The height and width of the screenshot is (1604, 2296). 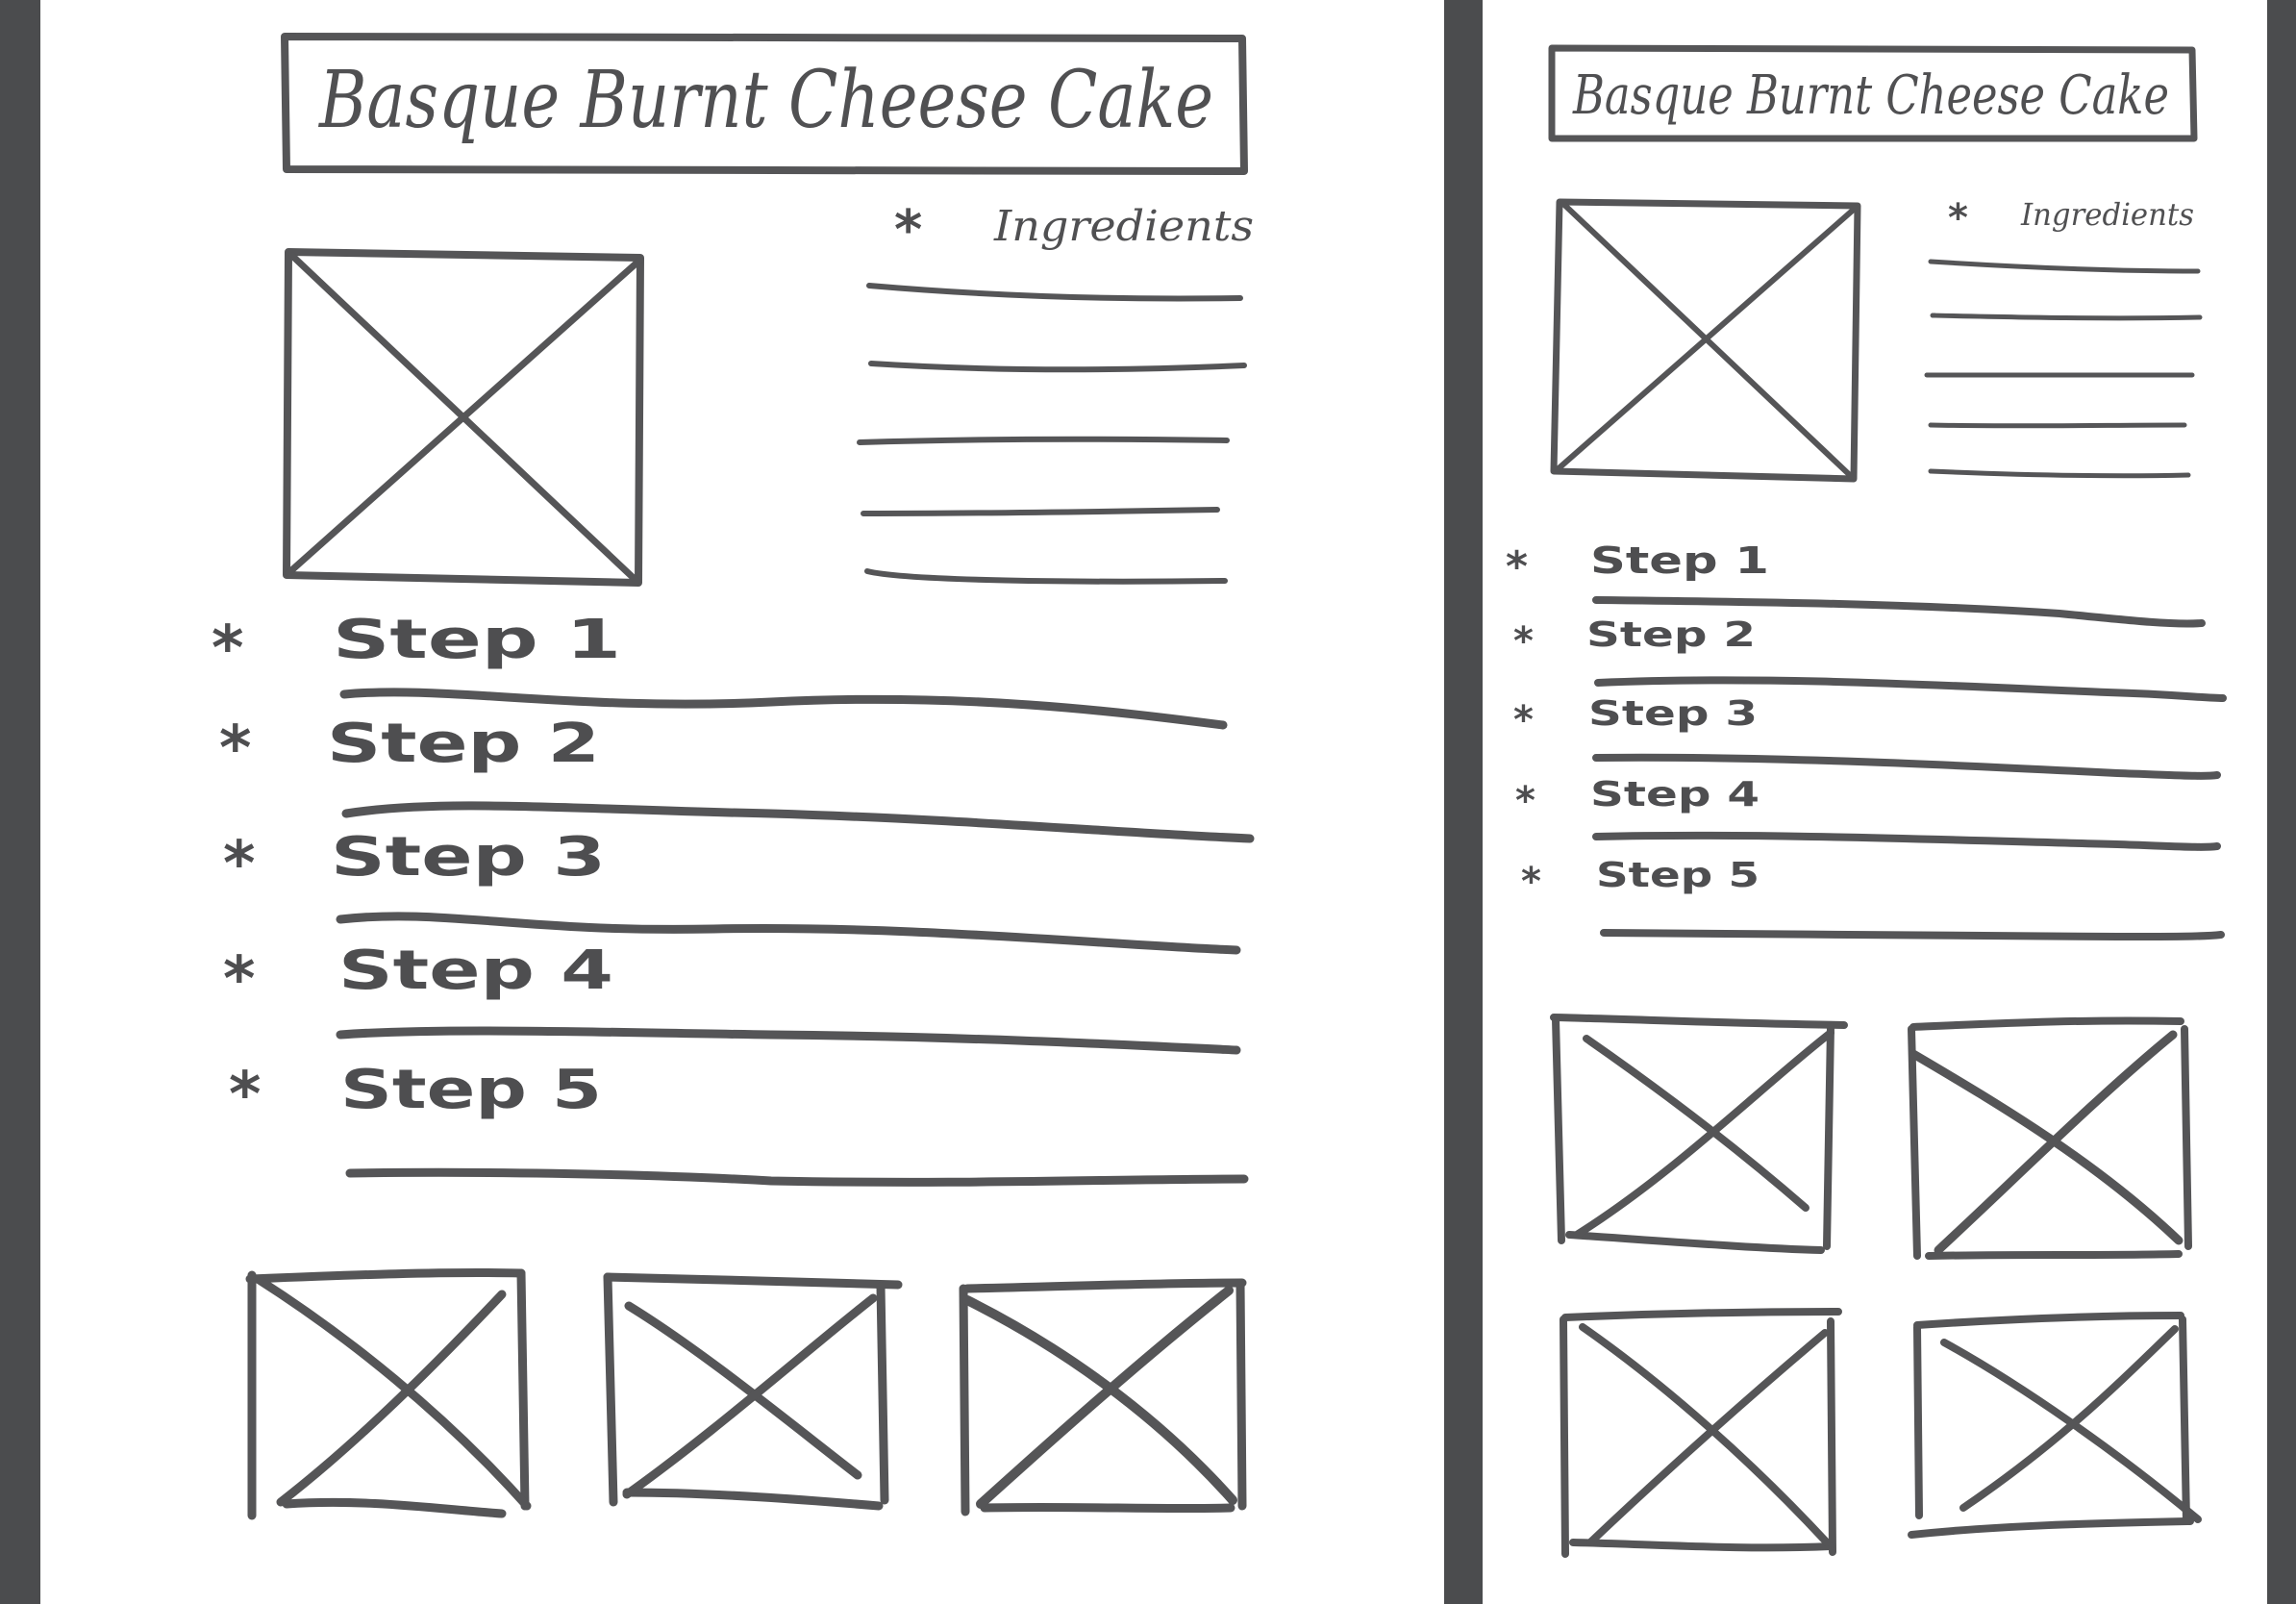 I want to click on frame-middle-bar, so click(x=1463, y=802).